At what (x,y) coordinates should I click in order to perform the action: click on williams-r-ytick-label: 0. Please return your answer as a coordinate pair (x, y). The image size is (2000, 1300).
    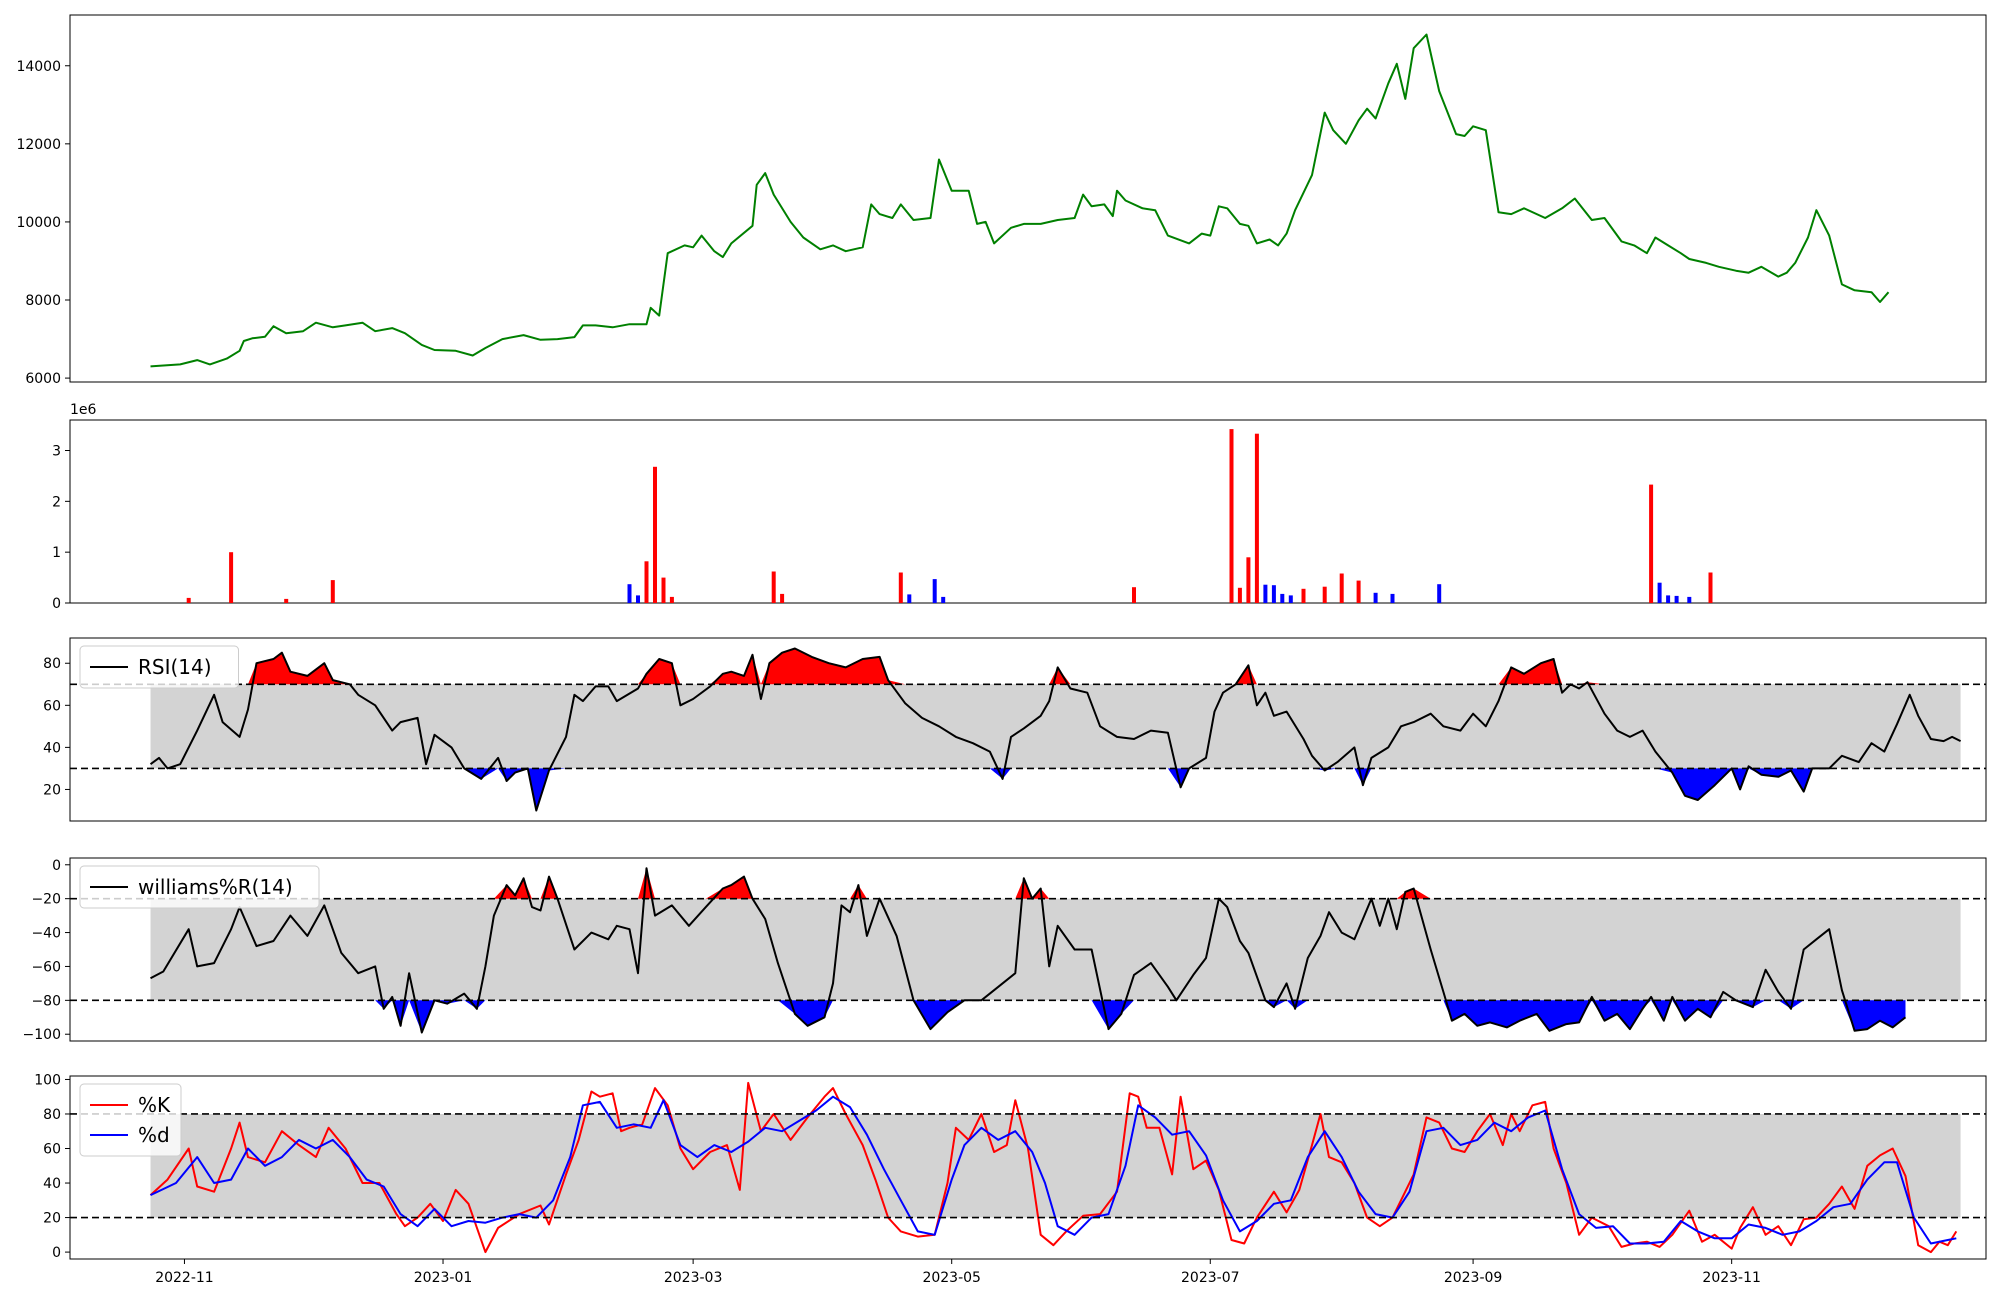
    Looking at the image, I should click on (56, 866).